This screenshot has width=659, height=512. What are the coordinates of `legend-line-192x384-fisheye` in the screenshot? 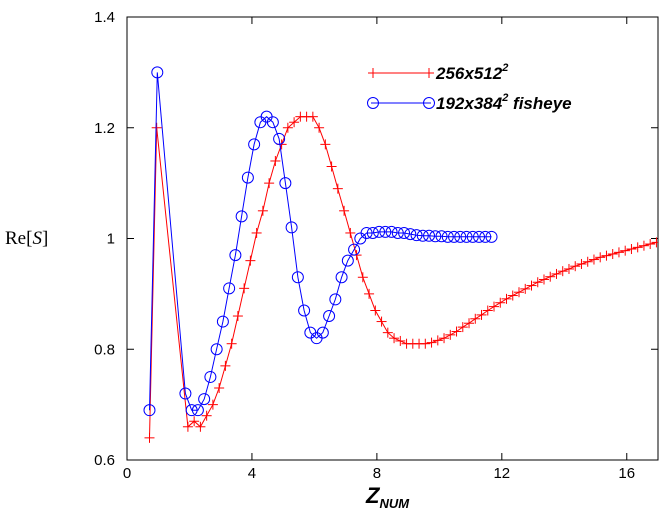 It's located at (401, 103).